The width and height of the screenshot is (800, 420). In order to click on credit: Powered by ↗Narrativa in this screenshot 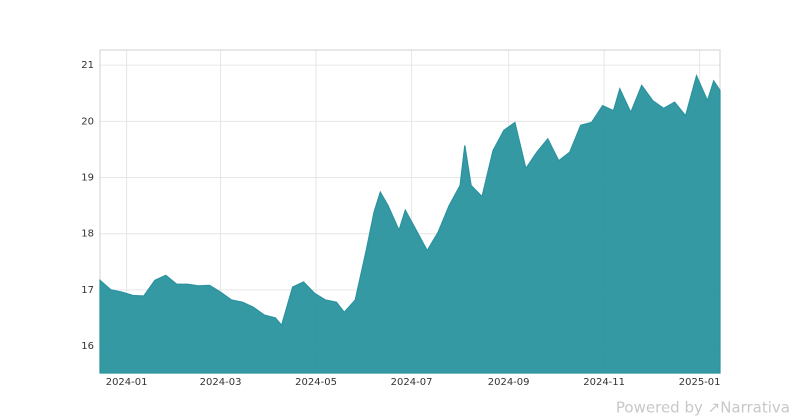, I will do `click(703, 408)`.